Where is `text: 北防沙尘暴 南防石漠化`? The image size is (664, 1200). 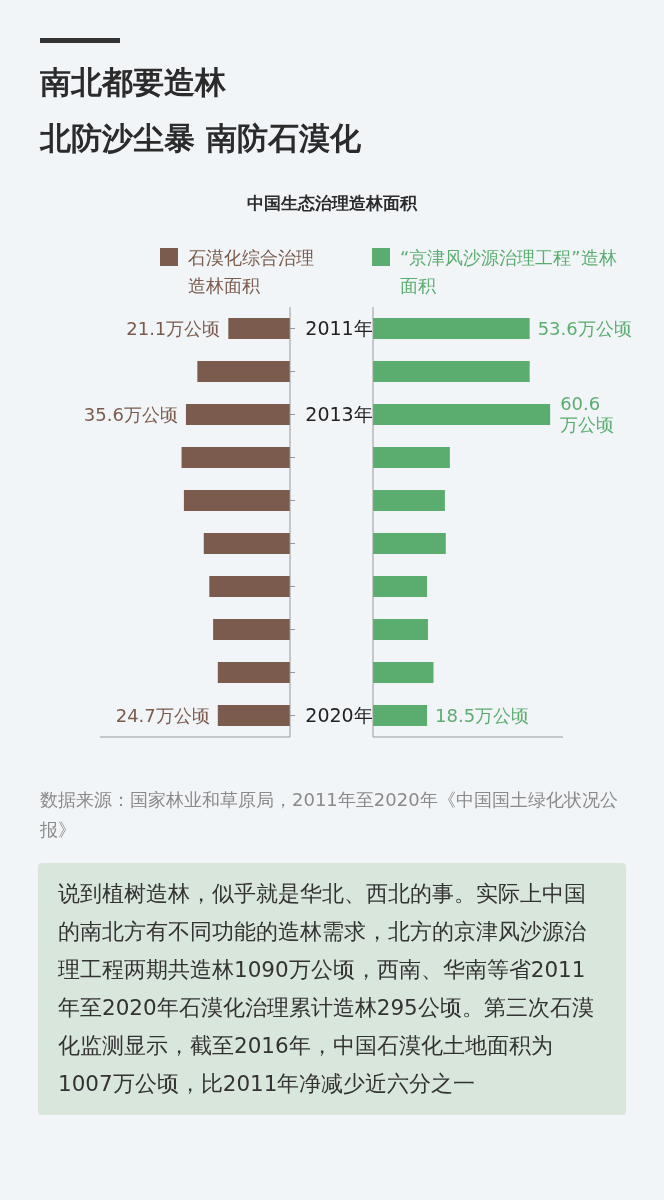 text: 北防沙尘暴 南防石漠化 is located at coordinates (200, 138).